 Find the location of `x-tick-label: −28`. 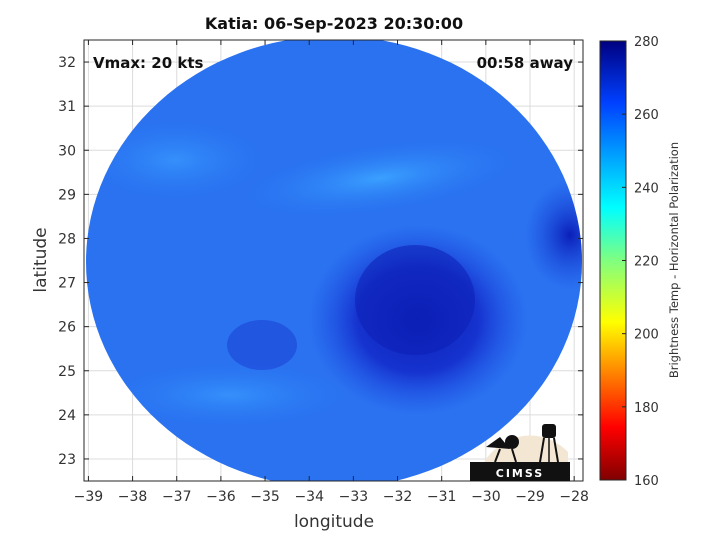

x-tick-label: −28 is located at coordinates (574, 497).